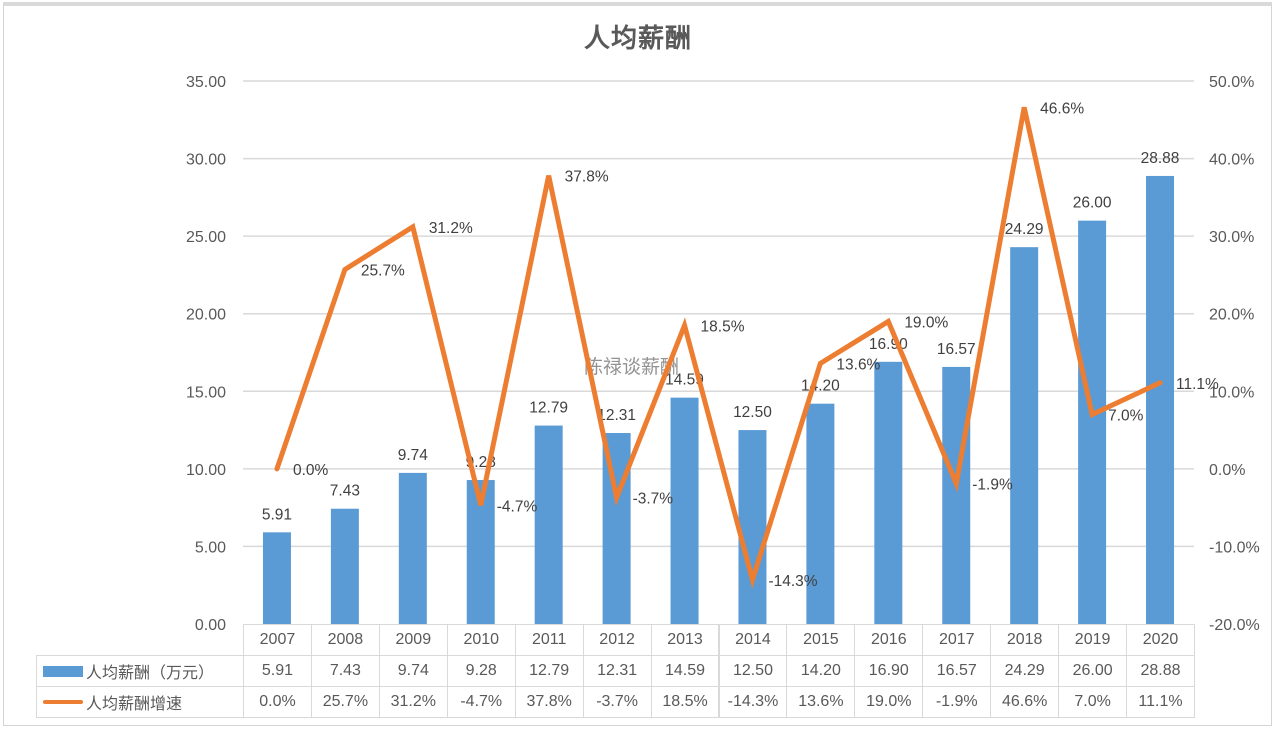 Image resolution: width=1276 pixels, height=730 pixels. What do you see at coordinates (820, 386) in the screenshot?
I see `bar-data-label: 14.20` at bounding box center [820, 386].